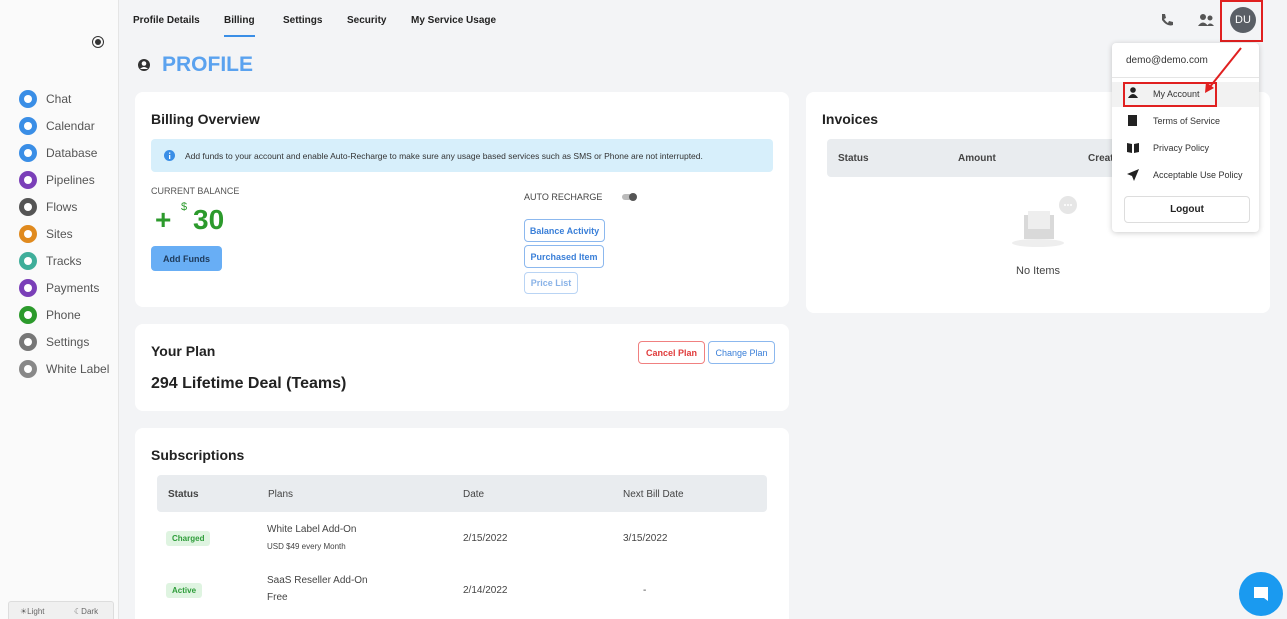  Describe the element at coordinates (169, 155) in the screenshot. I see `info-icon` at that location.